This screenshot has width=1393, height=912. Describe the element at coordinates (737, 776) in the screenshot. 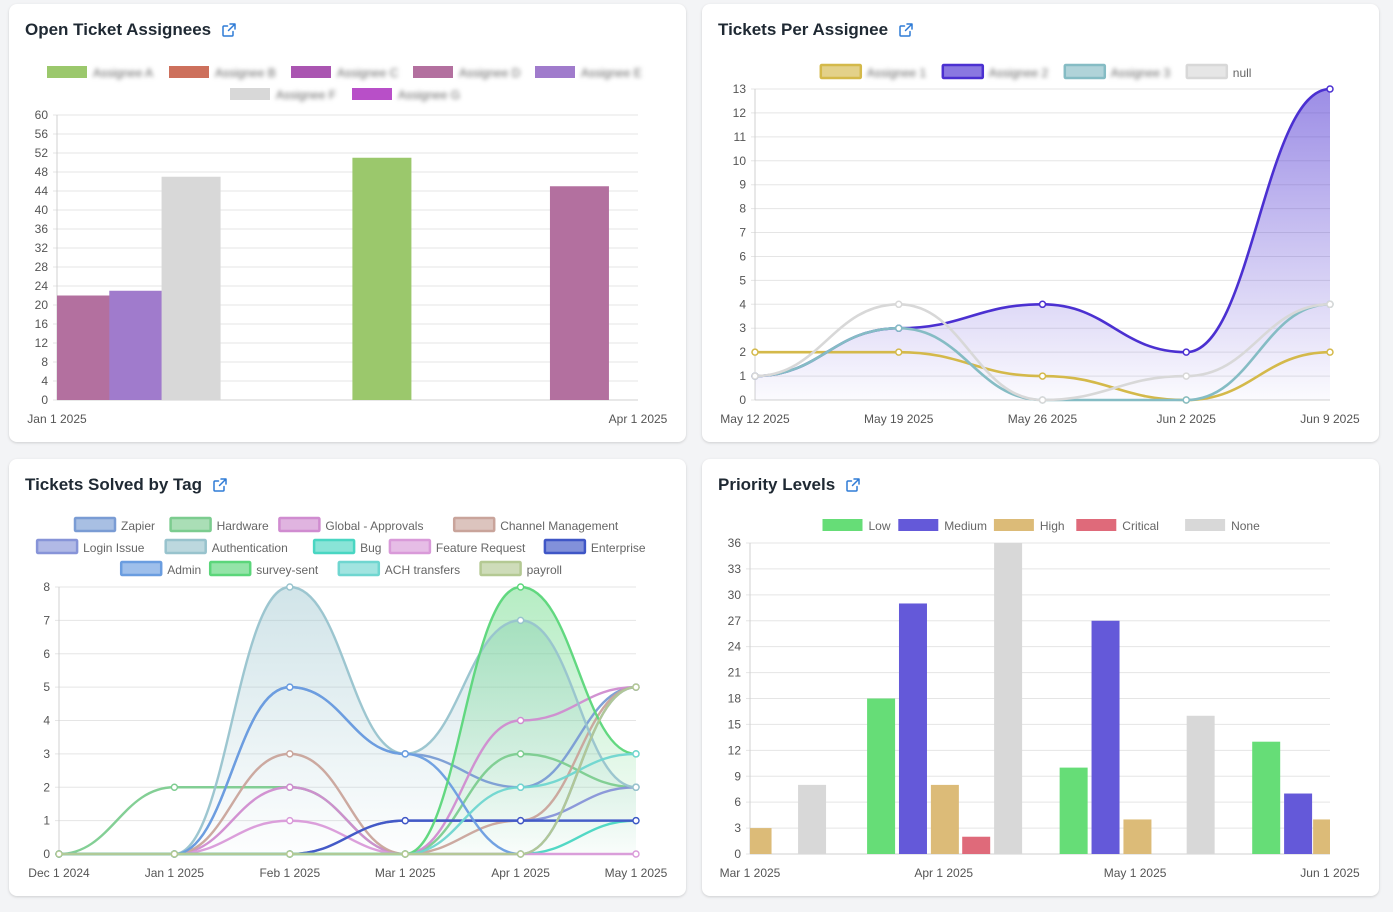

I see `y-tick-label: 9` at that location.